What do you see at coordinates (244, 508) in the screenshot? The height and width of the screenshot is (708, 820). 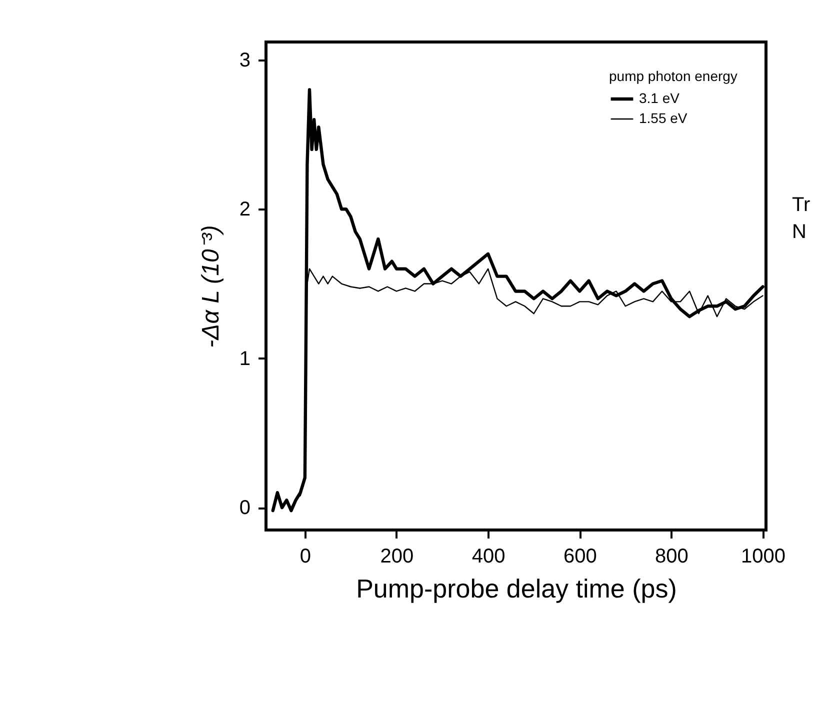 I see `y-tick-label: 0` at bounding box center [244, 508].